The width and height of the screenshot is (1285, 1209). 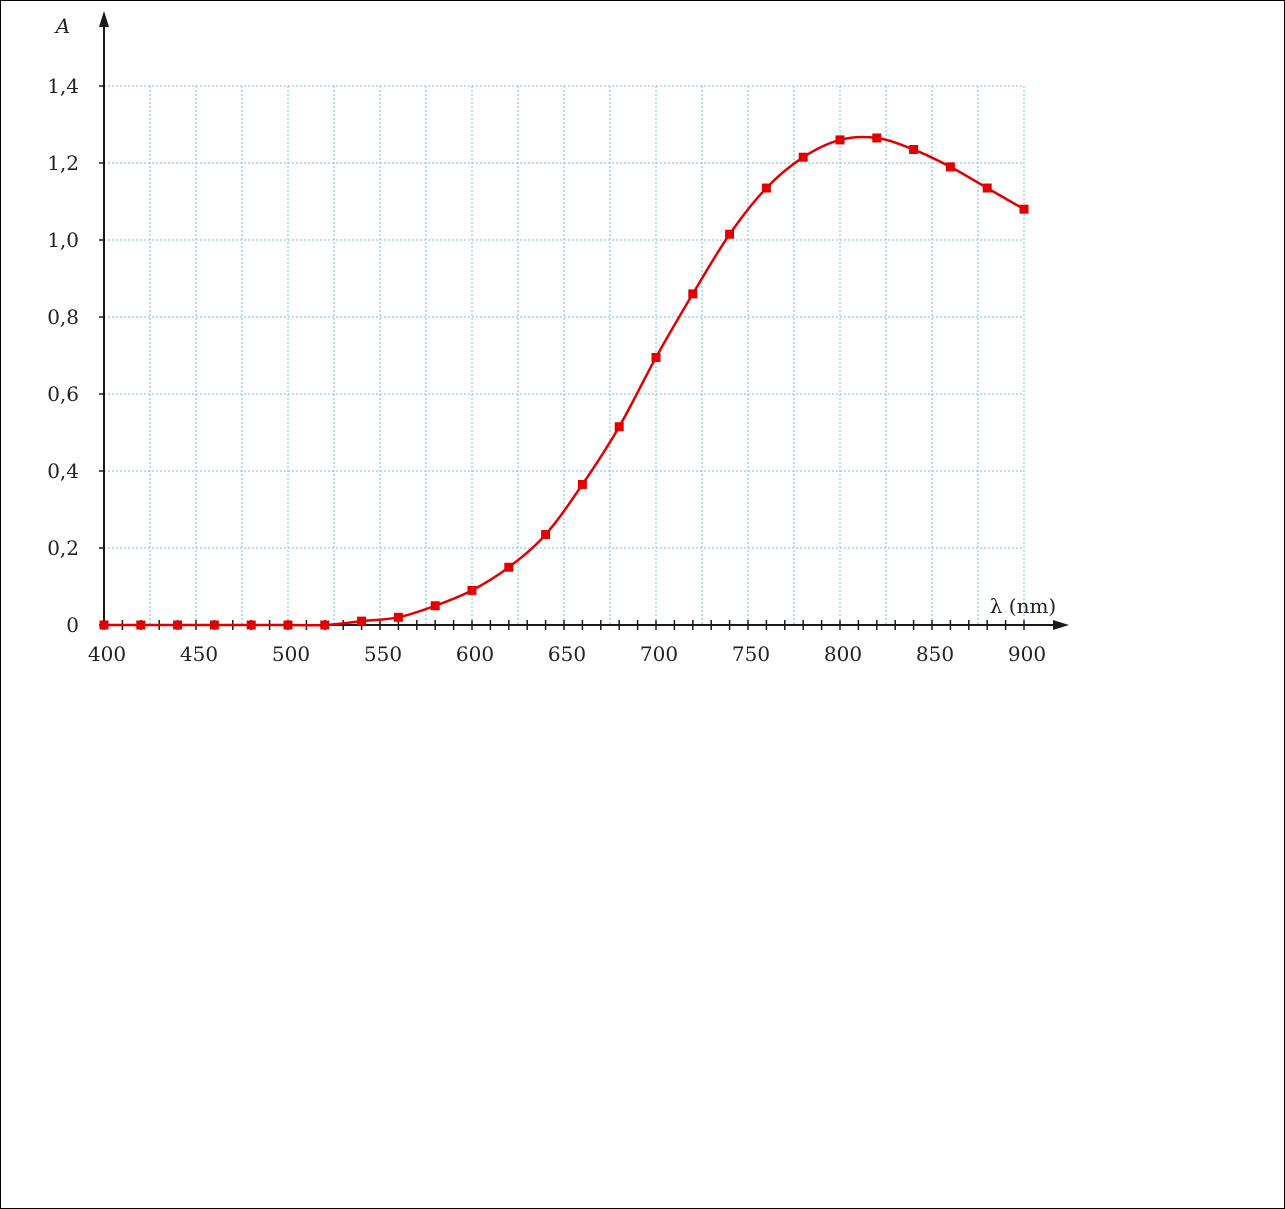 What do you see at coordinates (751, 654) in the screenshot?
I see `x-tick-label: 750` at bounding box center [751, 654].